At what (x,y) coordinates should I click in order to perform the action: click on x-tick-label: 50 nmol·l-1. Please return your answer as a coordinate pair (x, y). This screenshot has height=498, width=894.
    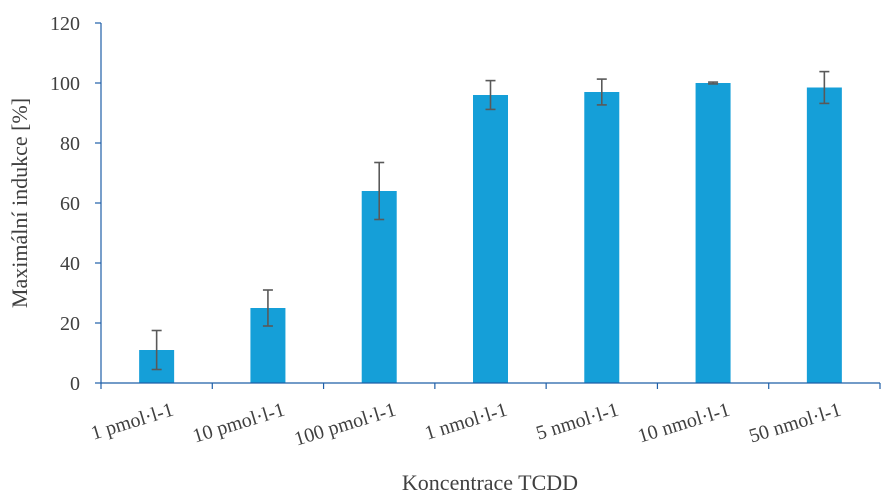
    Looking at the image, I should click on (795, 423).